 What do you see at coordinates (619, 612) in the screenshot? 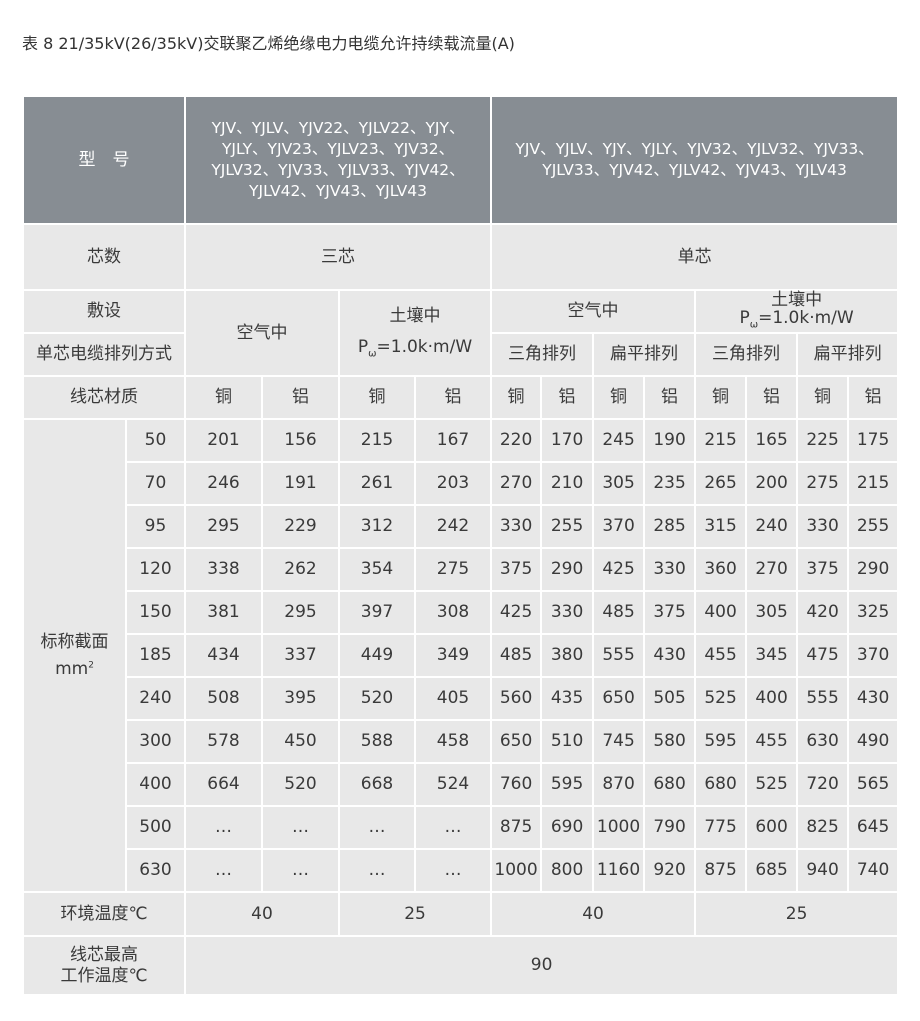
I see `ampacity-value: 485` at bounding box center [619, 612].